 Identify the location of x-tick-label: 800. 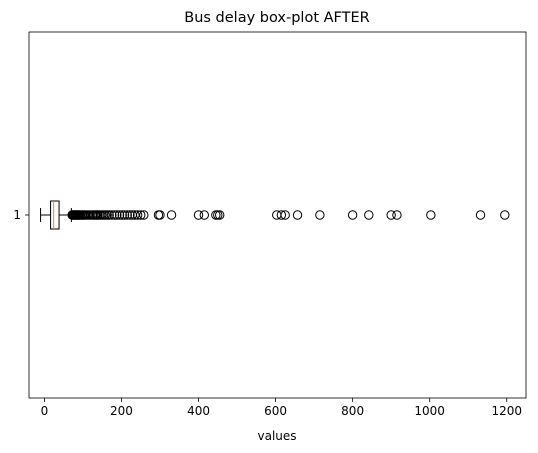
(352, 411).